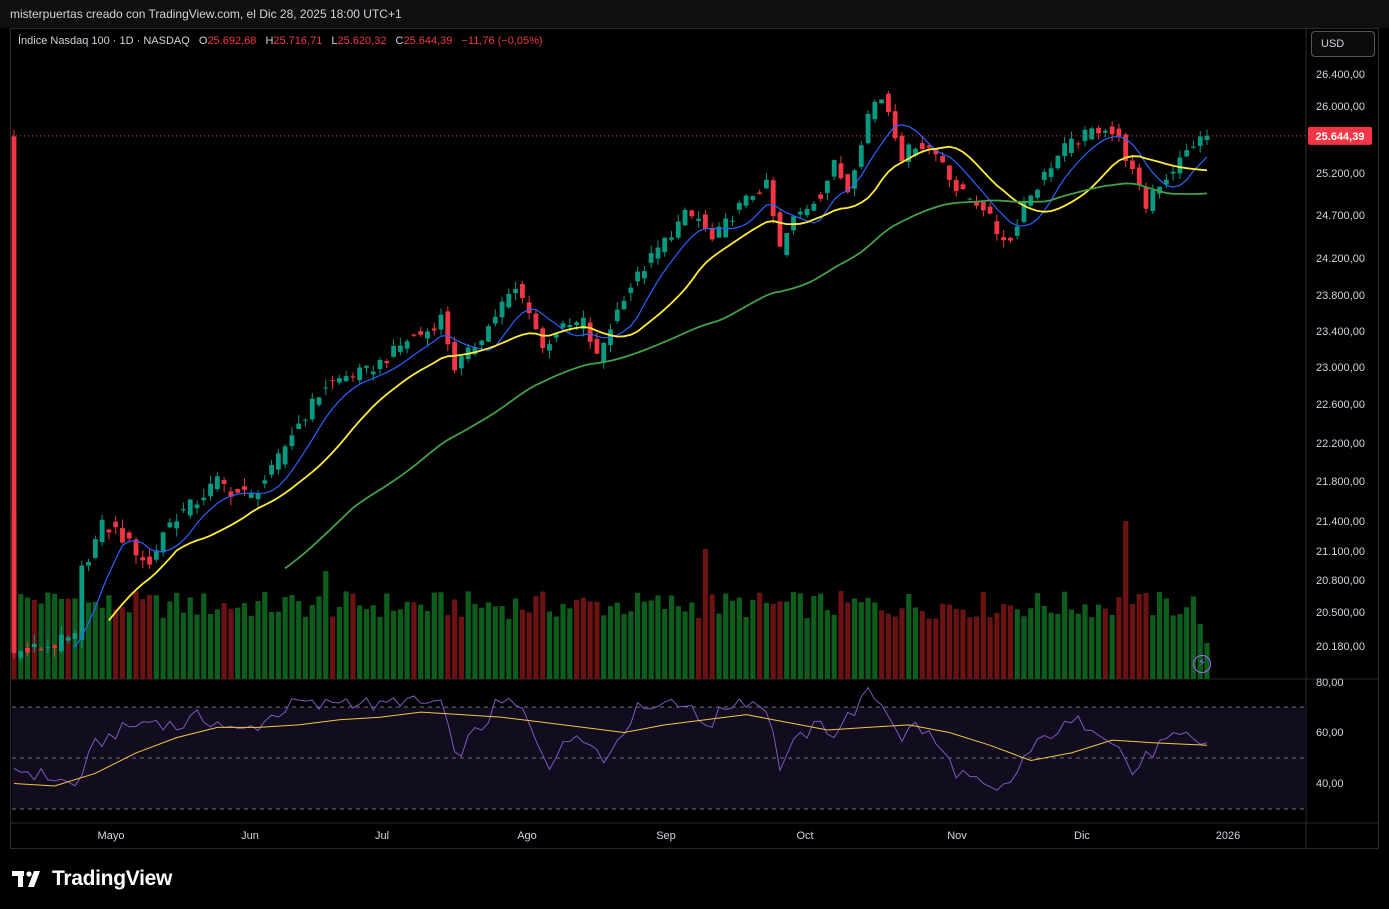 Image resolution: width=1389 pixels, height=909 pixels. What do you see at coordinates (1228, 836) in the screenshot?
I see `time-axis-label: 2026` at bounding box center [1228, 836].